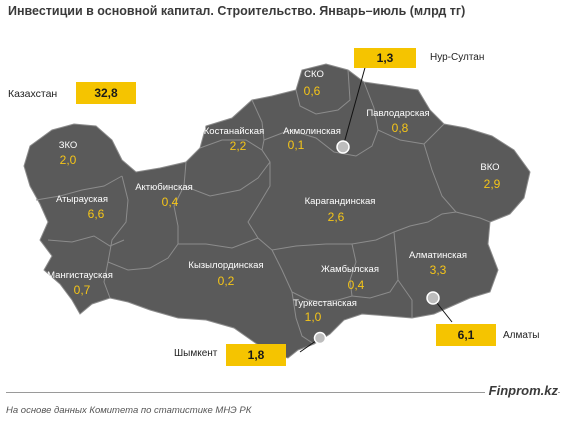  What do you see at coordinates (385, 58) in the screenshot?
I see `city-value-nur-sultan: 1,3` at bounding box center [385, 58].